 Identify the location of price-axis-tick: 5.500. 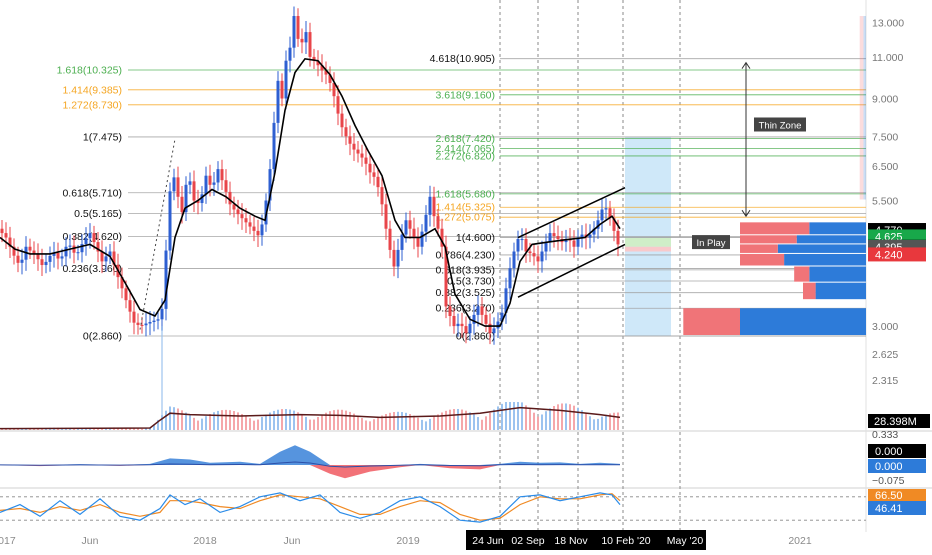
(885, 202).